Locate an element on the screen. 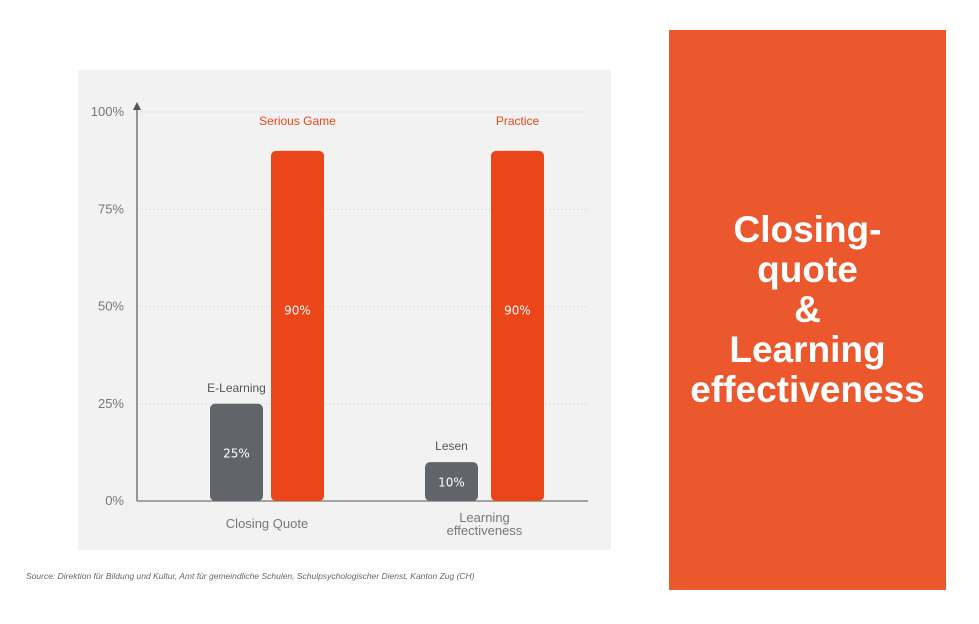 This screenshot has height=624, width=979. x-category-label: Learning is located at coordinates (484, 517).